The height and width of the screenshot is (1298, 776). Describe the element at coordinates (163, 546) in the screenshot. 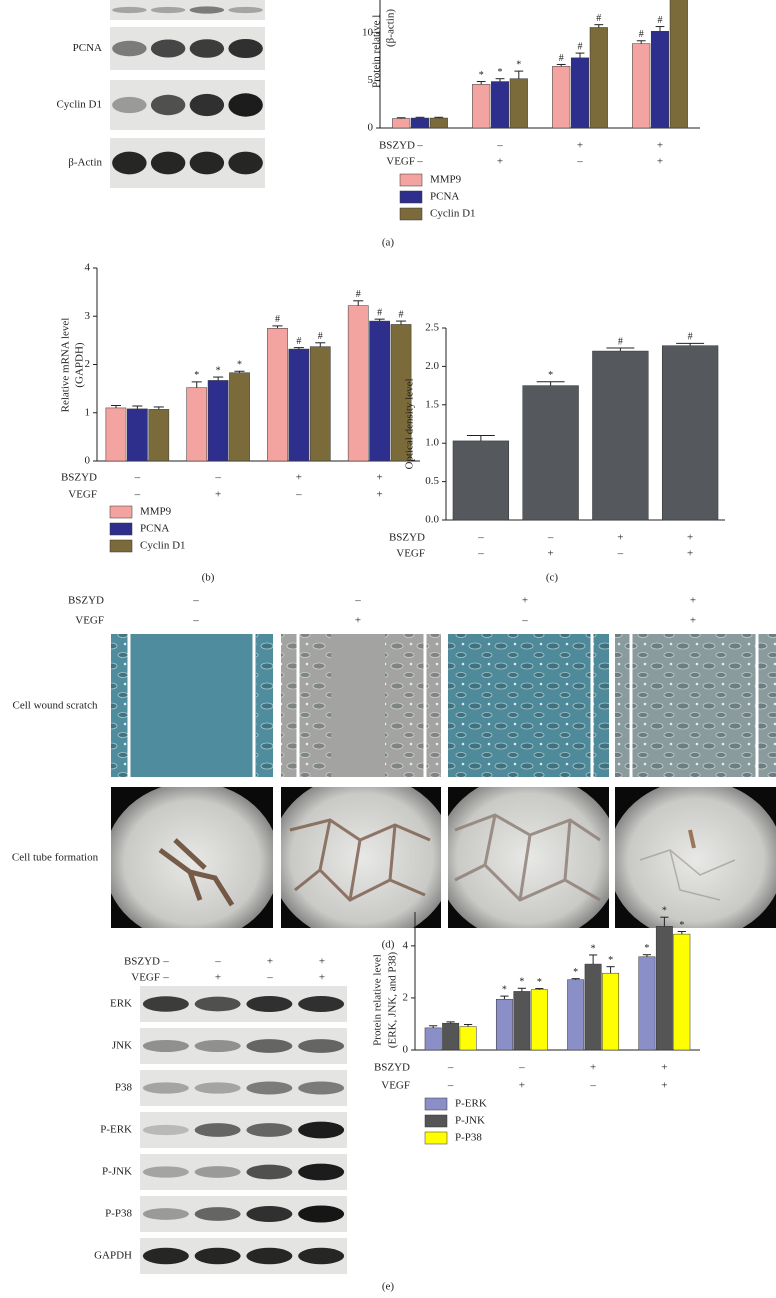

I see `legend-label: Cyclin D1` at that location.